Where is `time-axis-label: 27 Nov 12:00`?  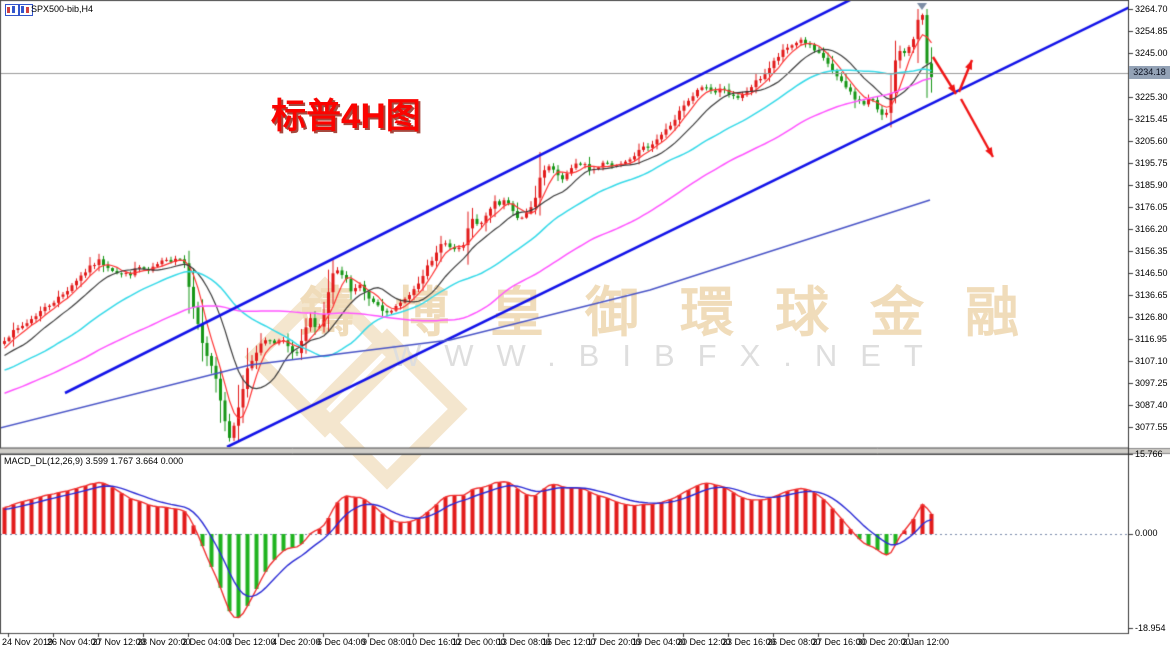
time-axis-label: 27 Nov 12:00 is located at coordinates (119, 642).